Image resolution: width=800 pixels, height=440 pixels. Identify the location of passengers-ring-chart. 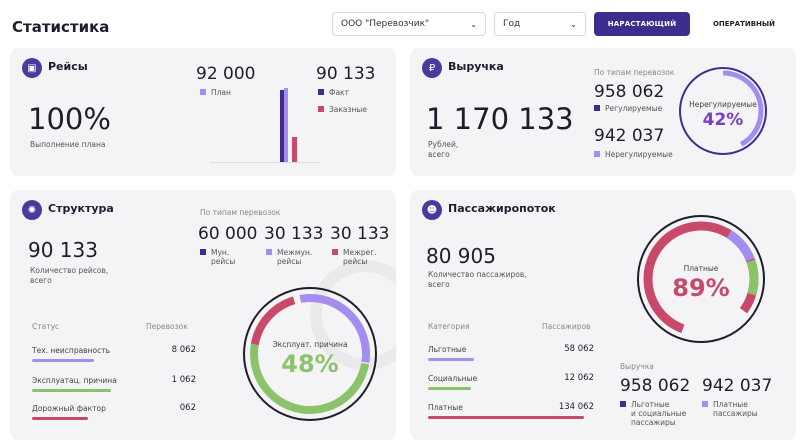
(701, 279).